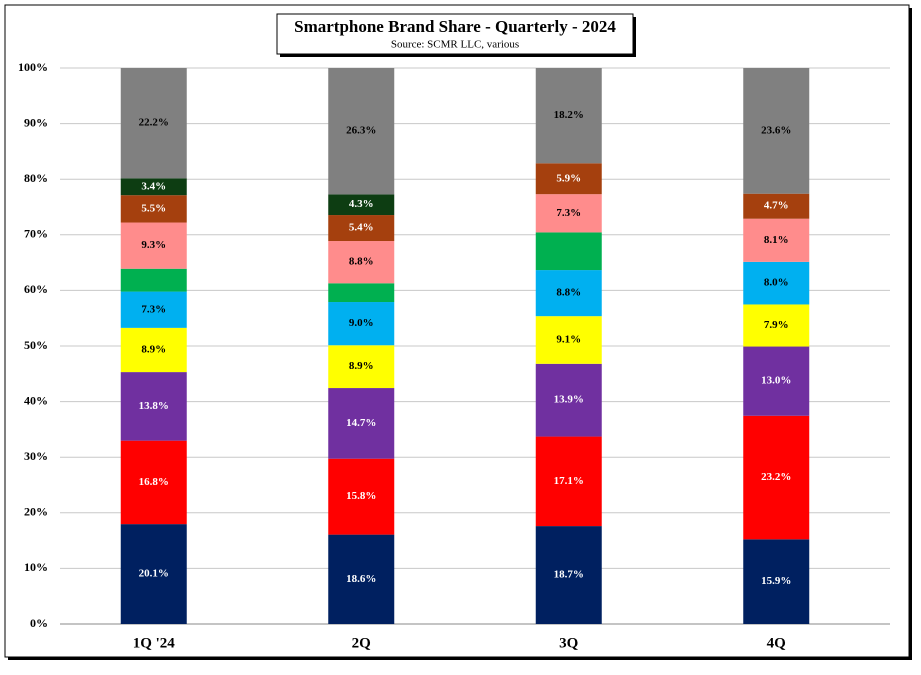 Image resolution: width=921 pixels, height=675 pixels. I want to click on data-label: 5.4%, so click(361, 228).